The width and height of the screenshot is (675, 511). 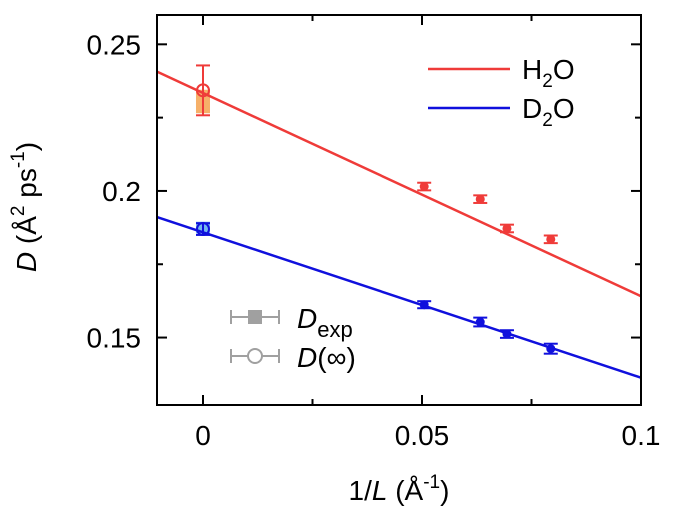 I want to click on legend-label-d2o: D2O, so click(x=548, y=112).